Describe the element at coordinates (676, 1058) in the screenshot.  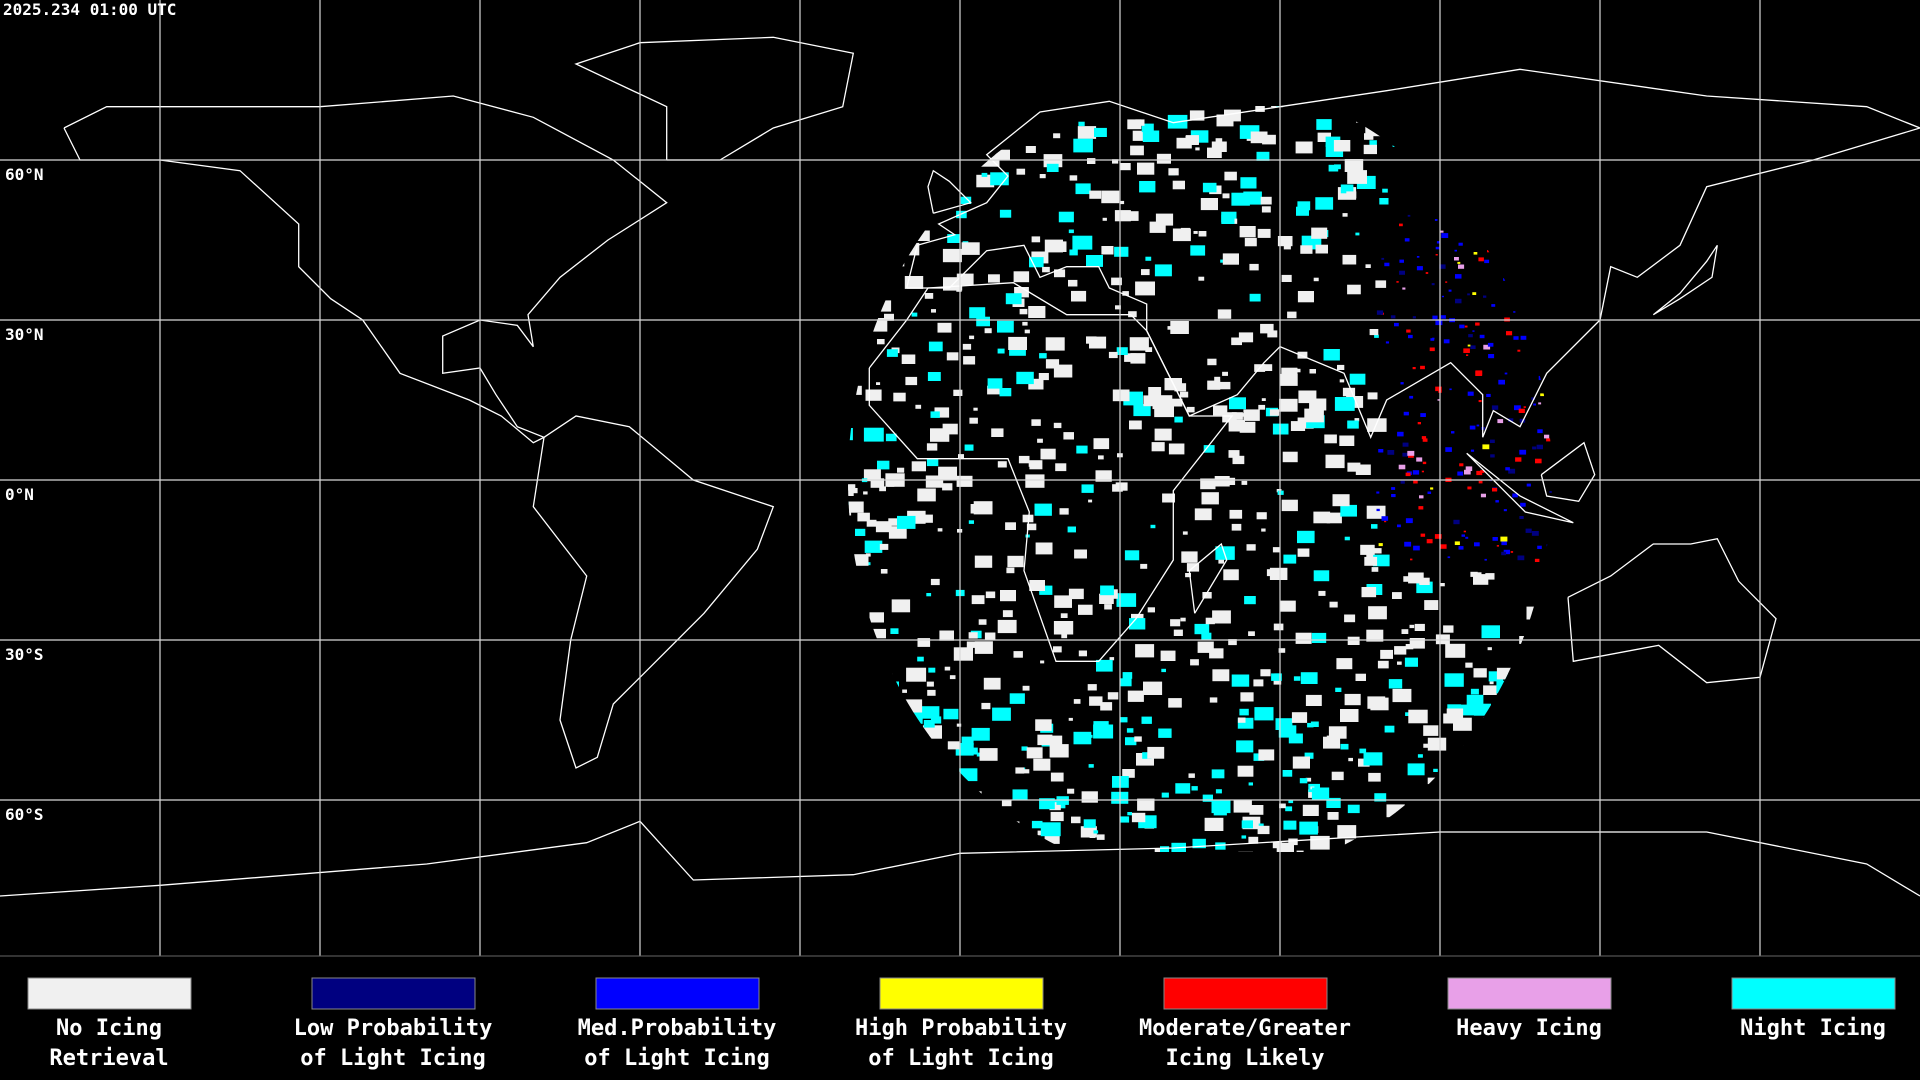
I see `legend-label: of Light Icing` at that location.